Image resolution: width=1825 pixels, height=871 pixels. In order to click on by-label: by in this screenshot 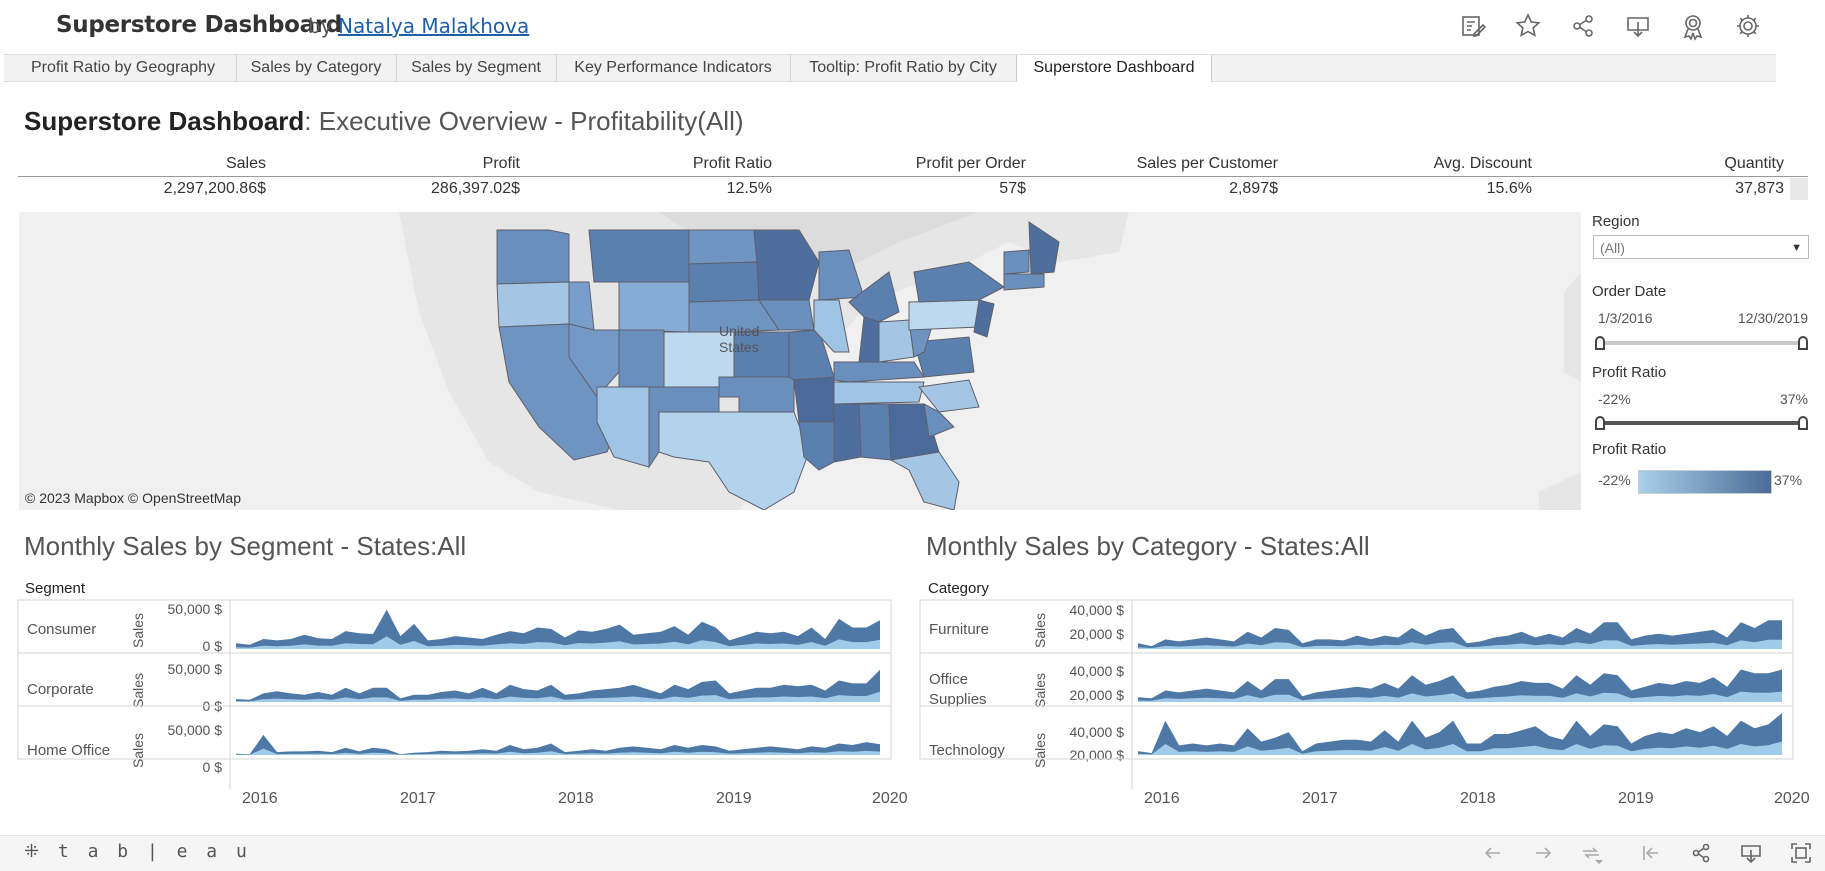, I will do `click(320, 26)`.